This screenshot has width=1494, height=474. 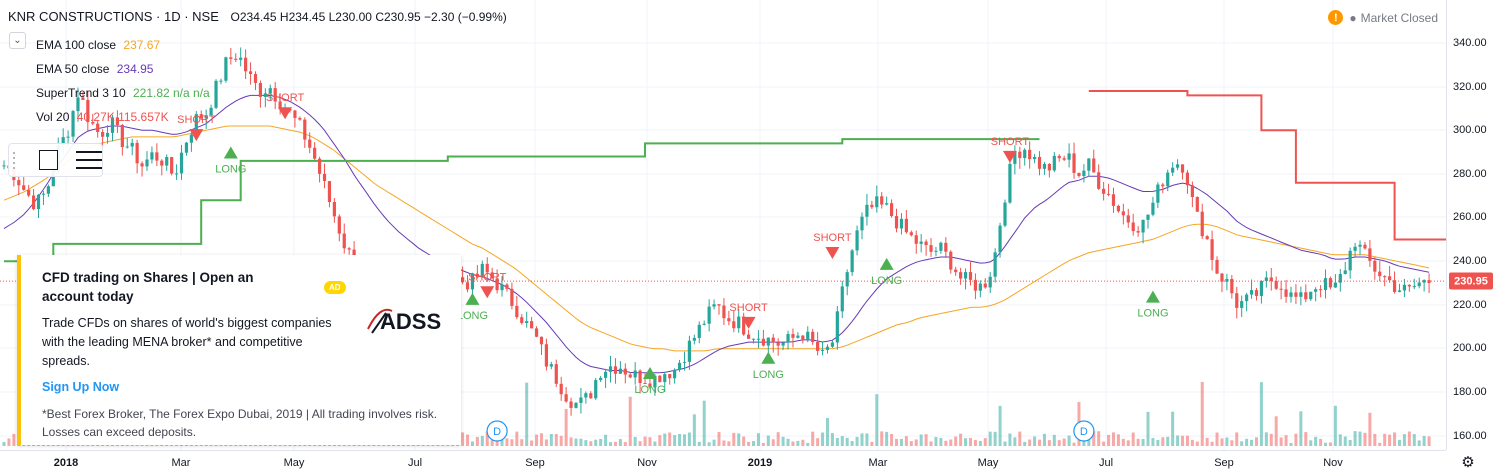 I want to click on rectangle-tool-icon, so click(x=48, y=160).